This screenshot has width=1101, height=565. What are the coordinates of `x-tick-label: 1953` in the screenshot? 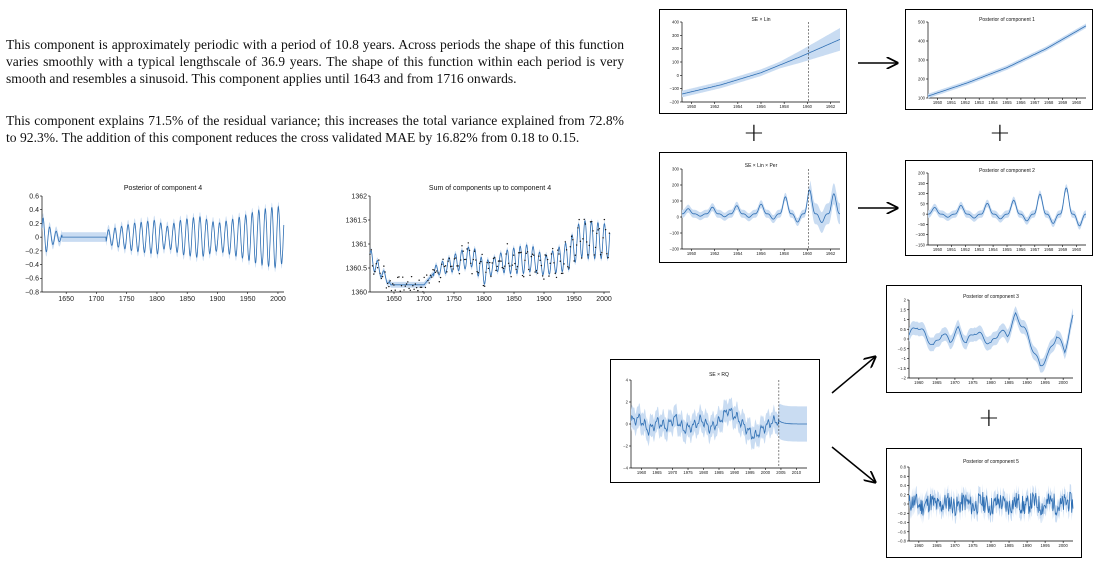 It's located at (980, 102).